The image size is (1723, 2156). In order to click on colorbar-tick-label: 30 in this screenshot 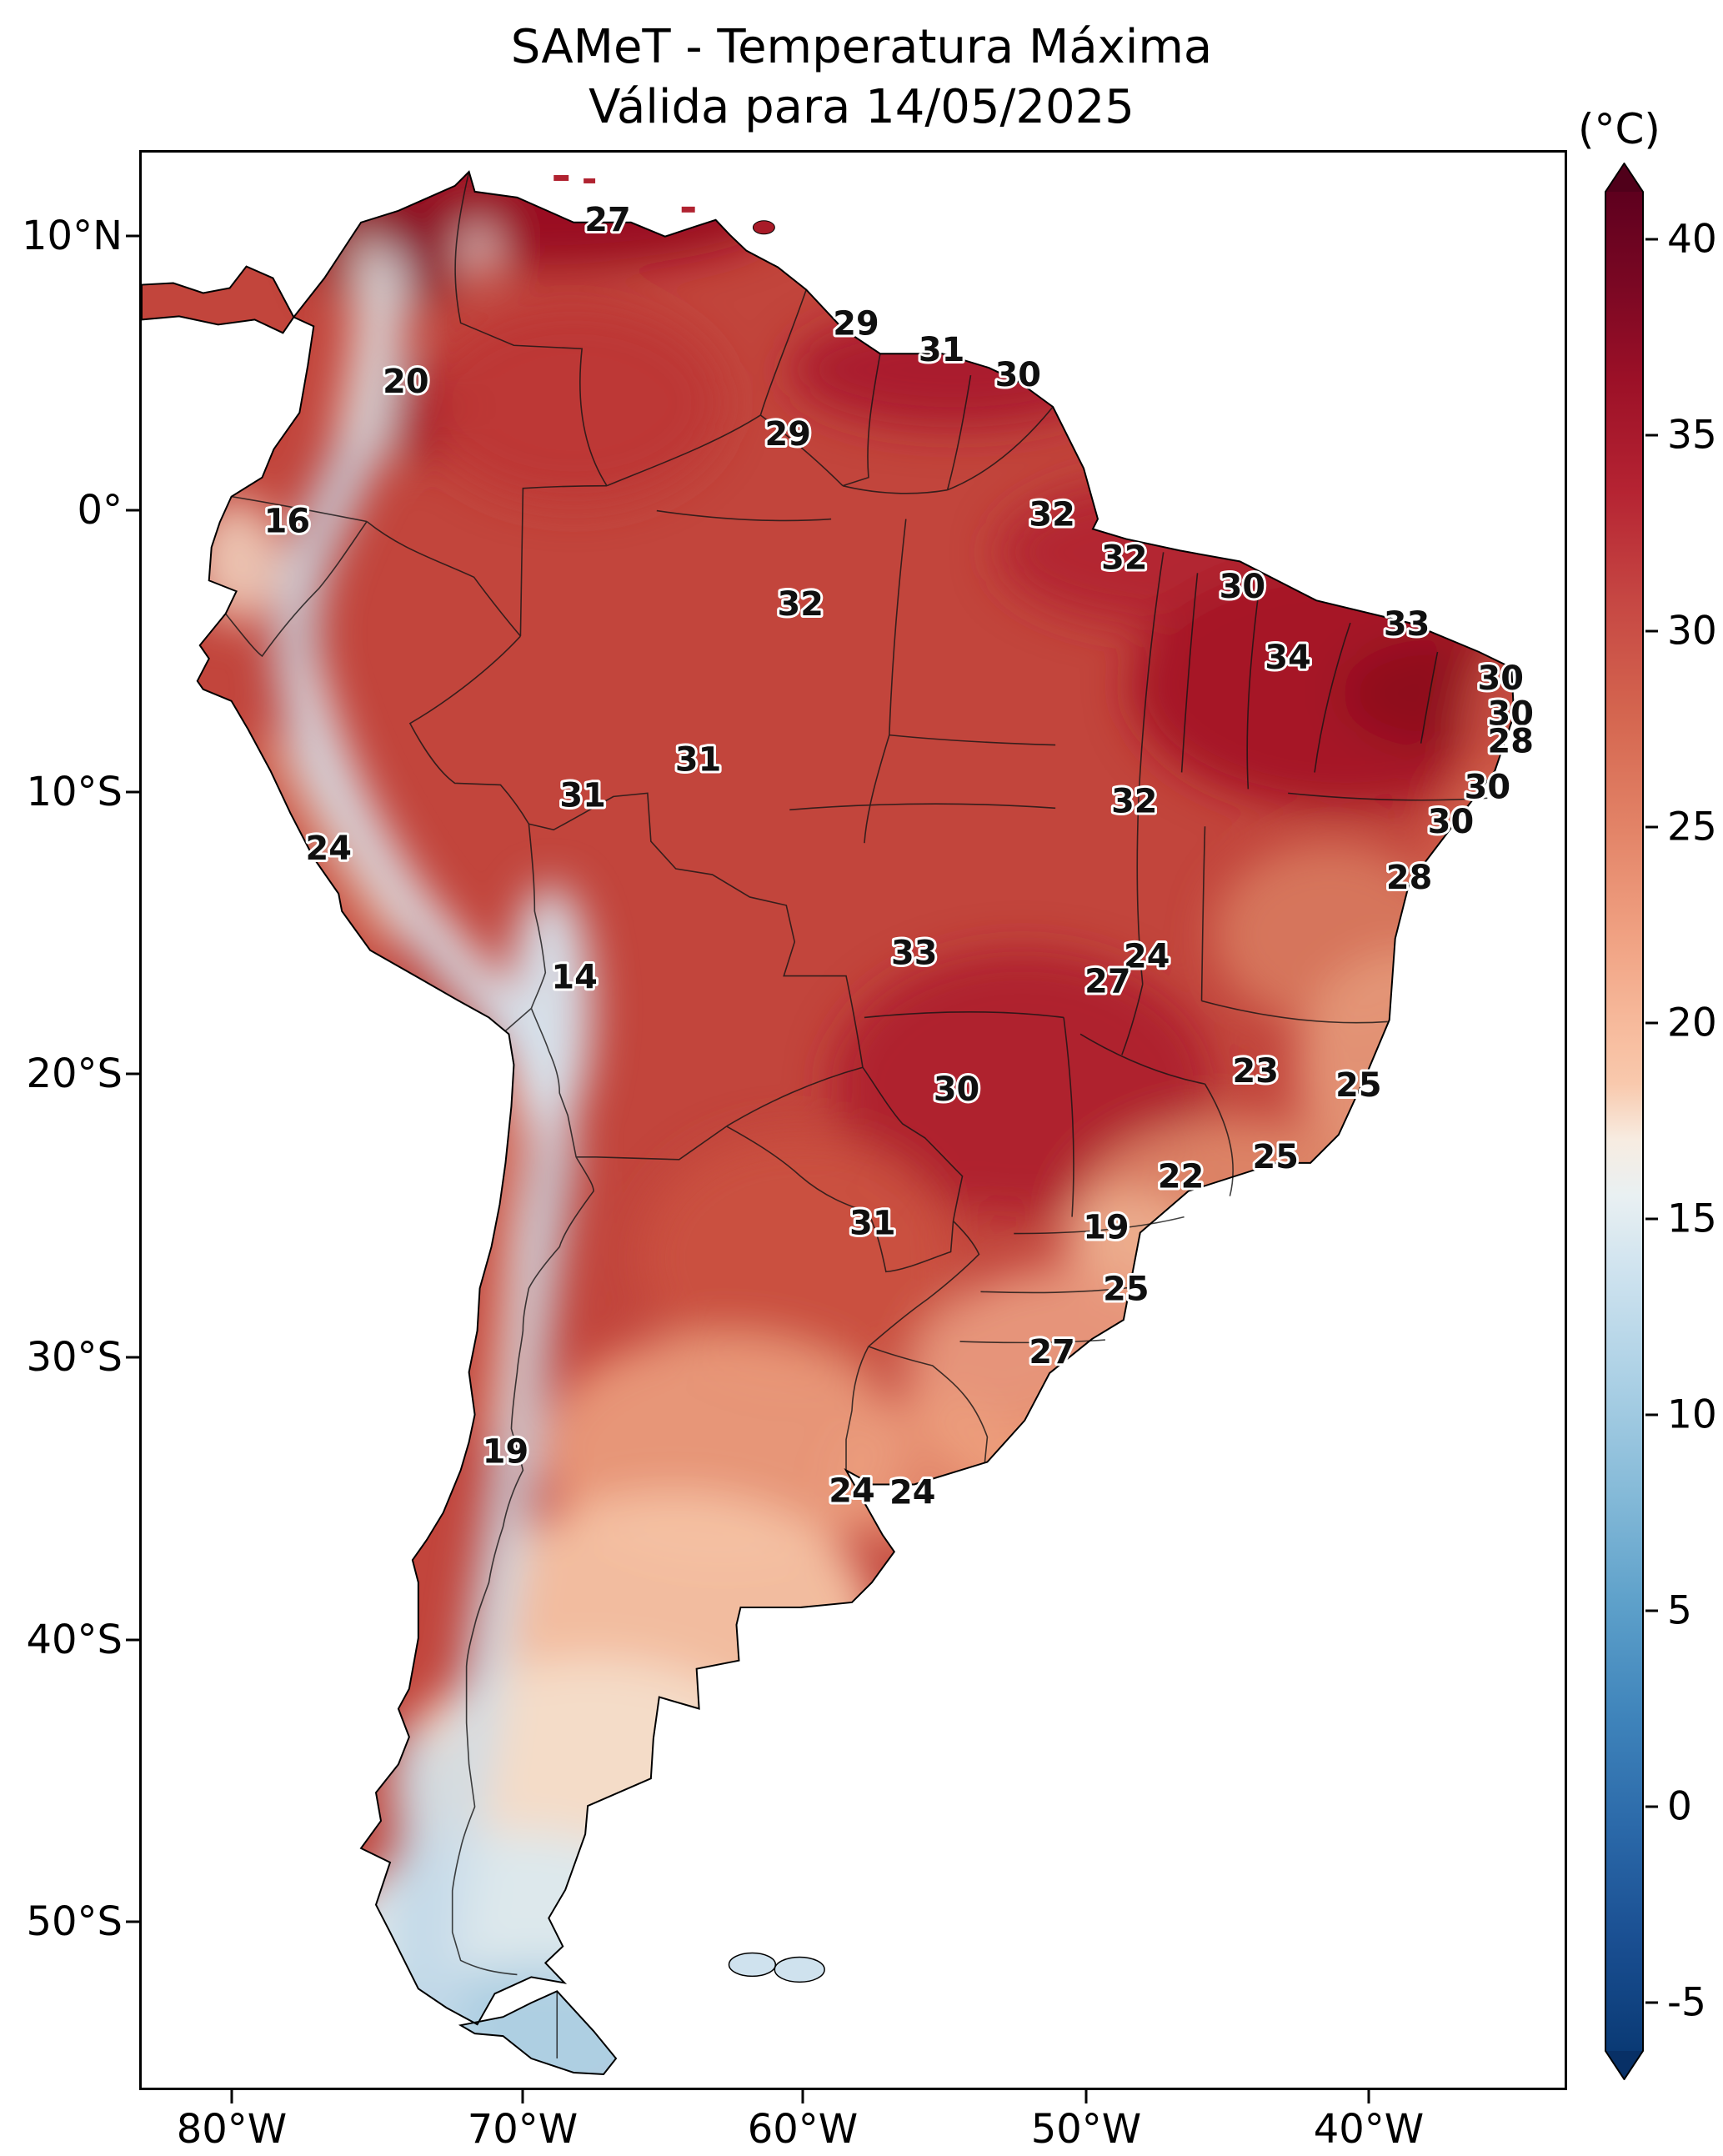, I will do `click(1692, 631)`.